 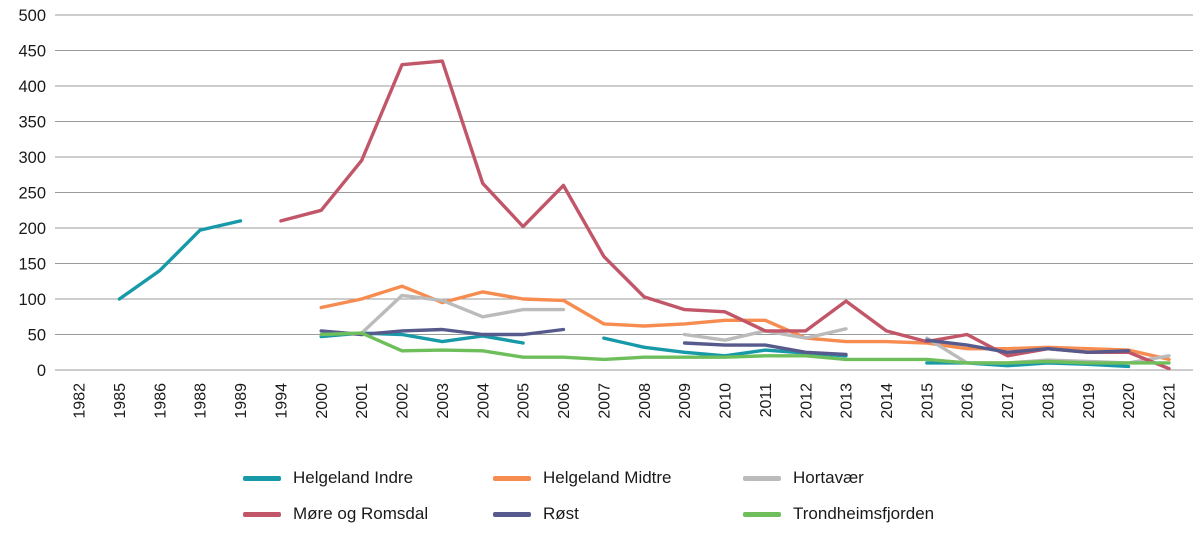 I want to click on x-tick-label: 2015, so click(x=927, y=401).